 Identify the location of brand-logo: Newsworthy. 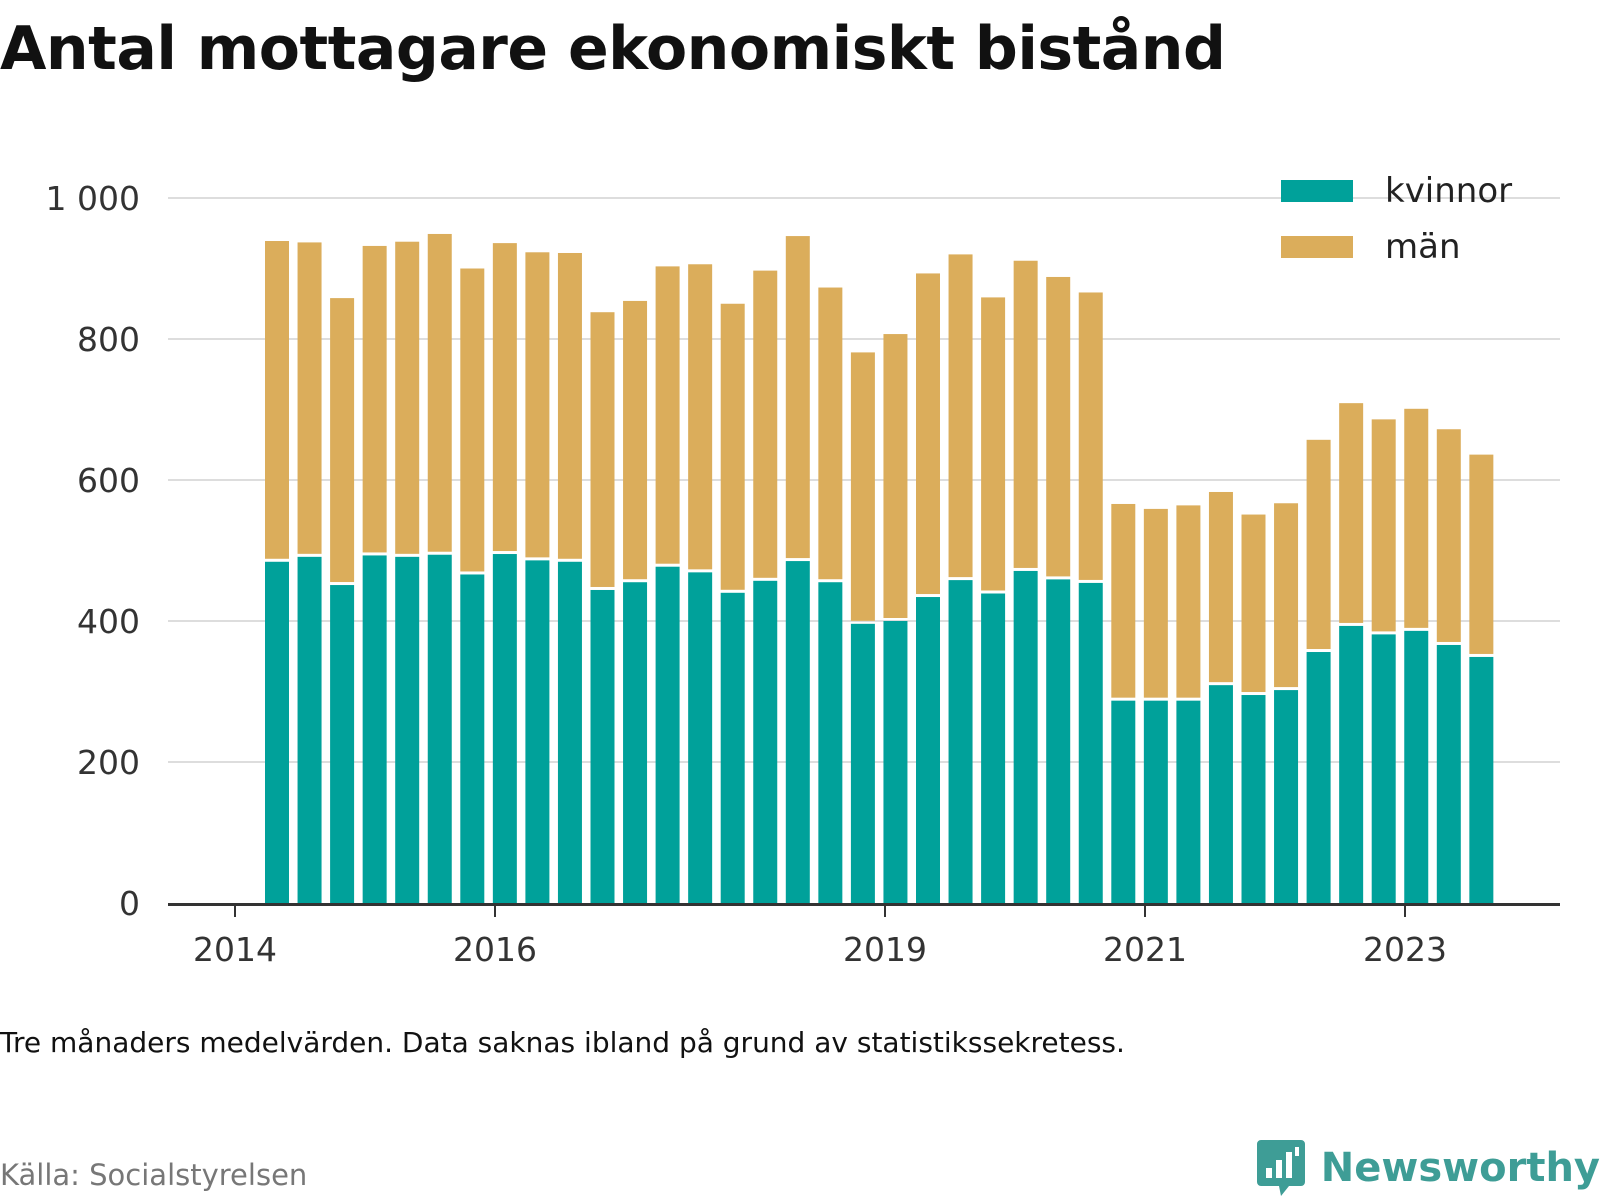
(1427, 1168).